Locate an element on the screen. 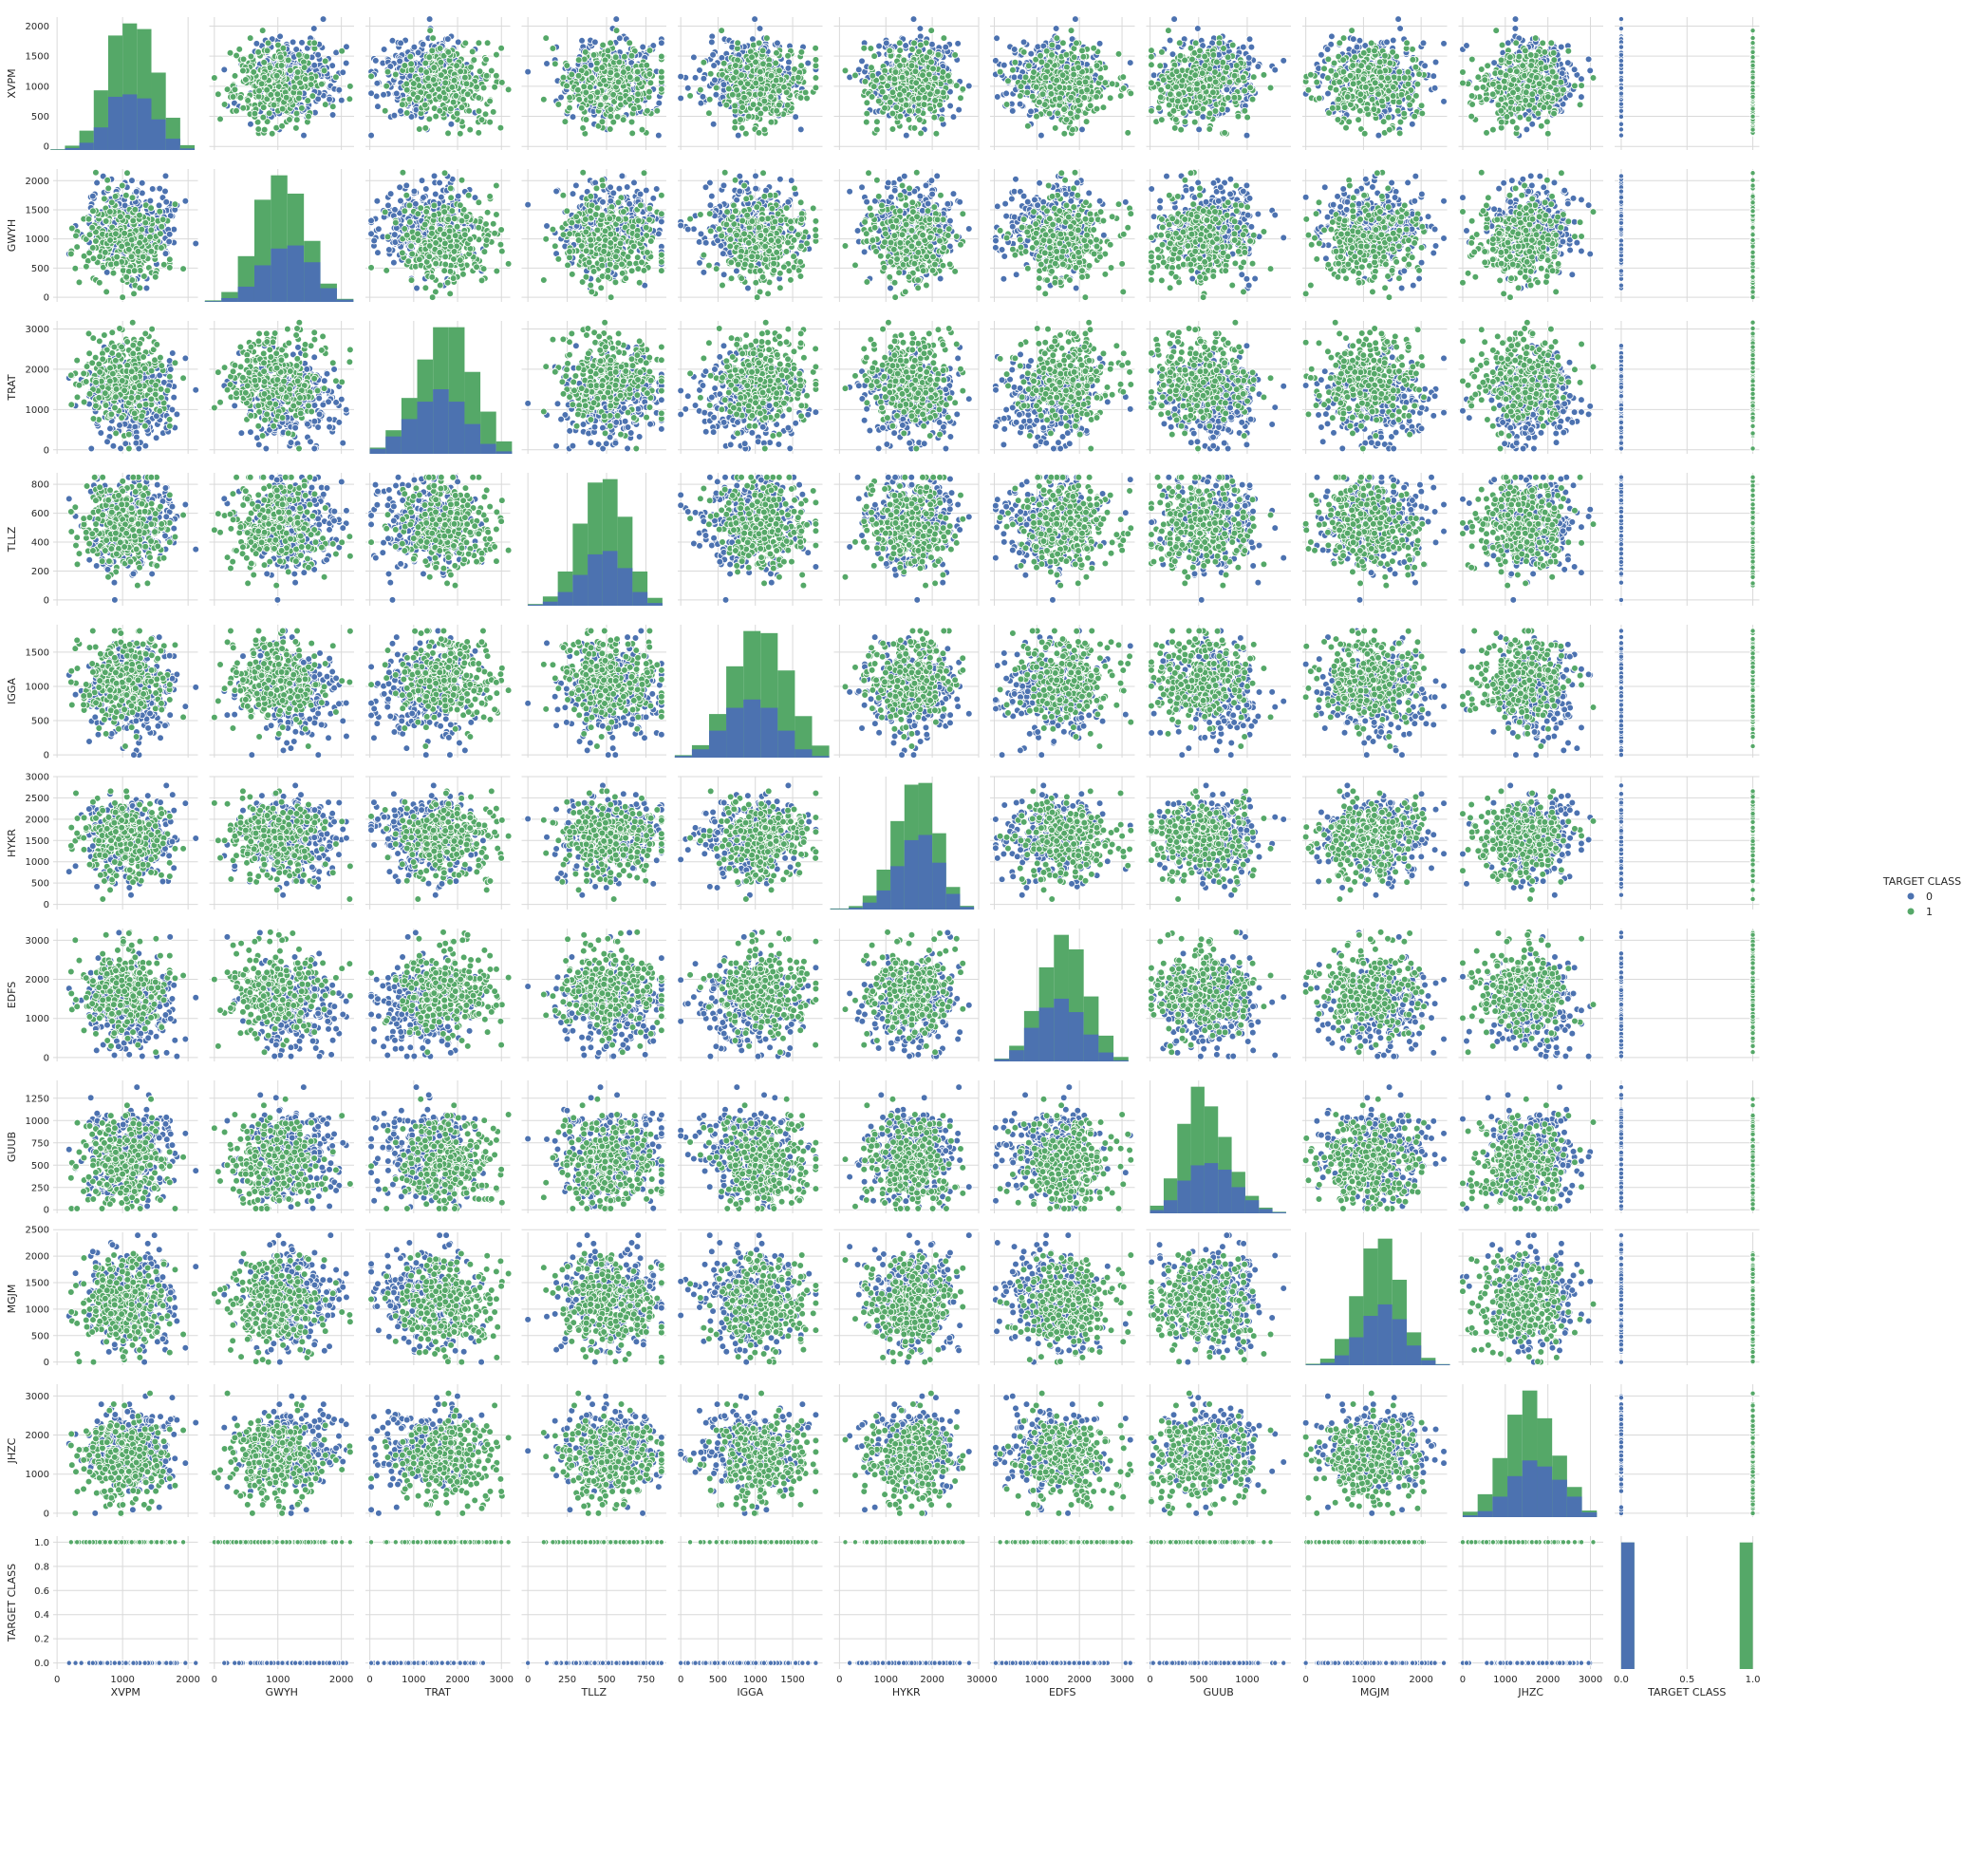 The image size is (1963, 1876). y-tick-label: 0 is located at coordinates (46, 147).